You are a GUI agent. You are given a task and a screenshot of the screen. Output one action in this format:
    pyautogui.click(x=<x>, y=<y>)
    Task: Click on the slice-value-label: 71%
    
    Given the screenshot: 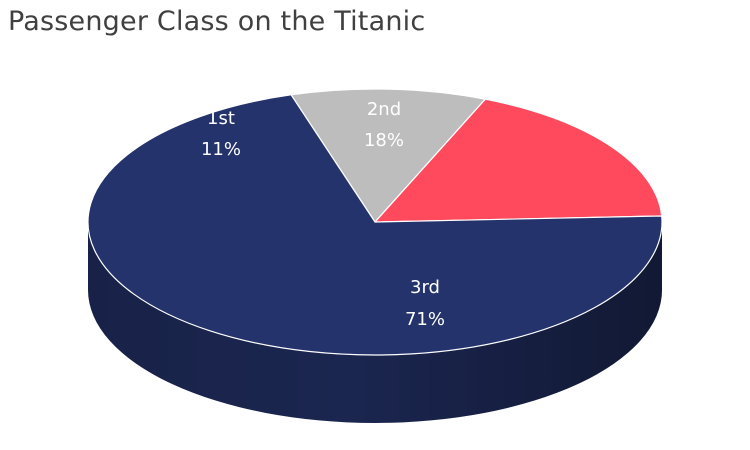 What is the action you would take?
    pyautogui.click(x=425, y=319)
    